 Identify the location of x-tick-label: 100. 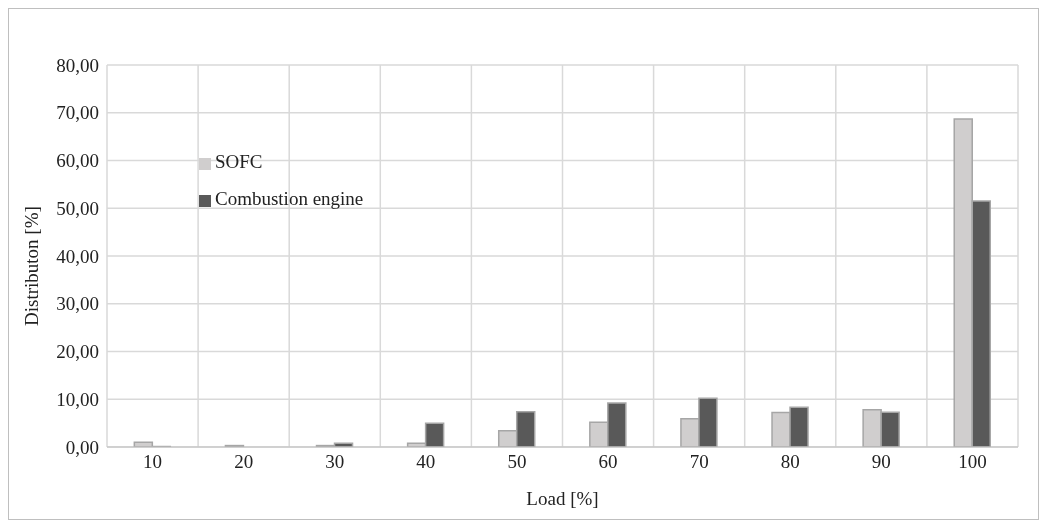
(972, 462).